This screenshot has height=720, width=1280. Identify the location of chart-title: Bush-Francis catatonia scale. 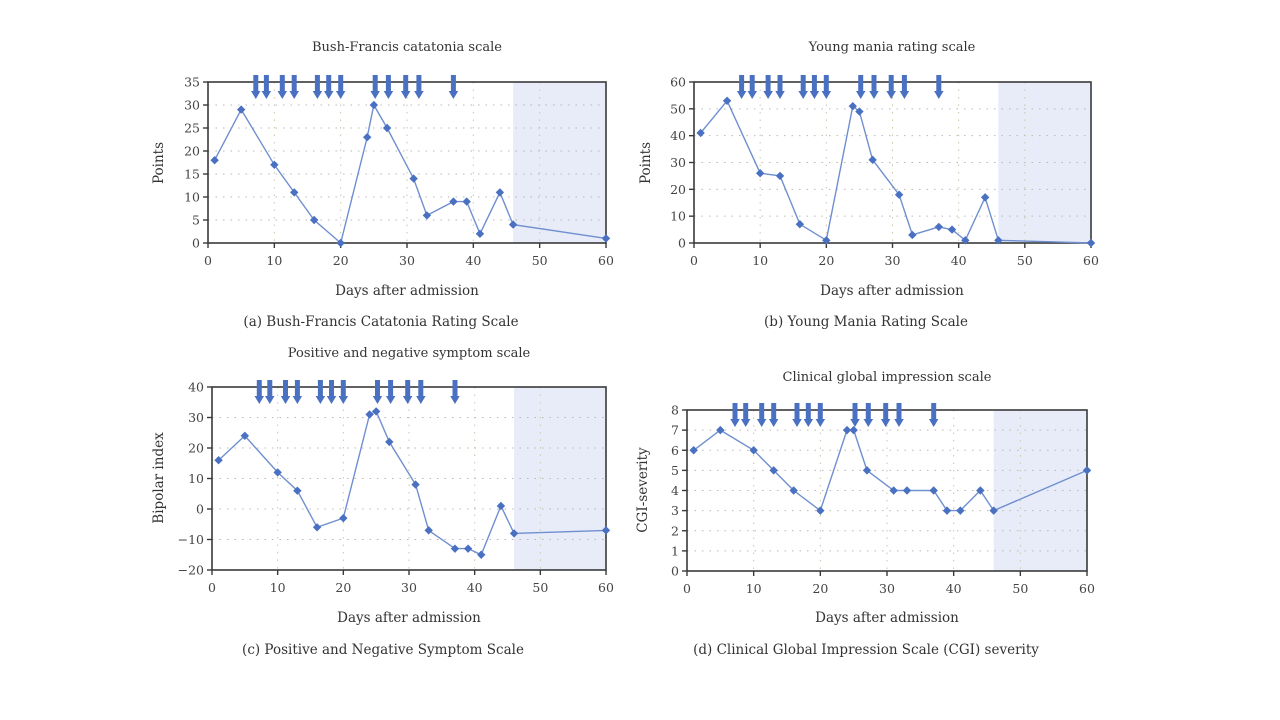
(407, 47).